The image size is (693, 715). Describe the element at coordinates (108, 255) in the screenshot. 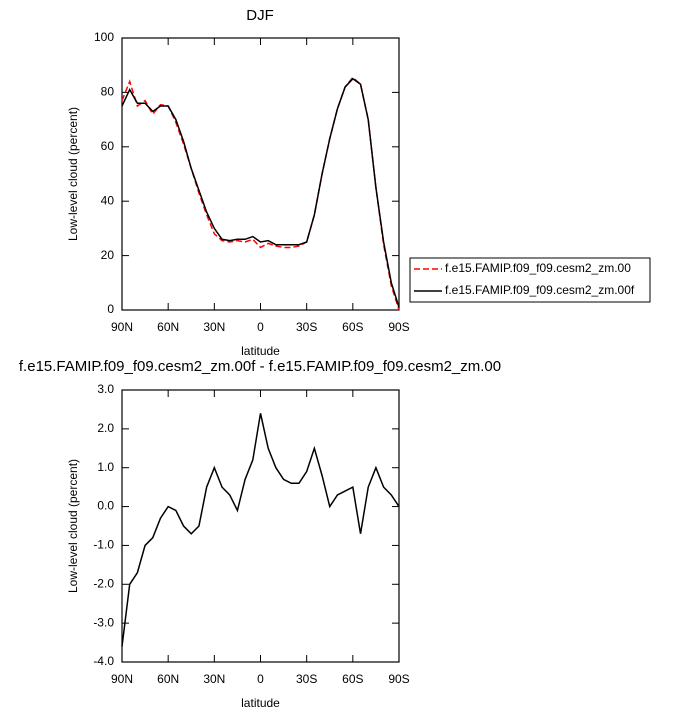

I see `y-tick-label: 20` at that location.